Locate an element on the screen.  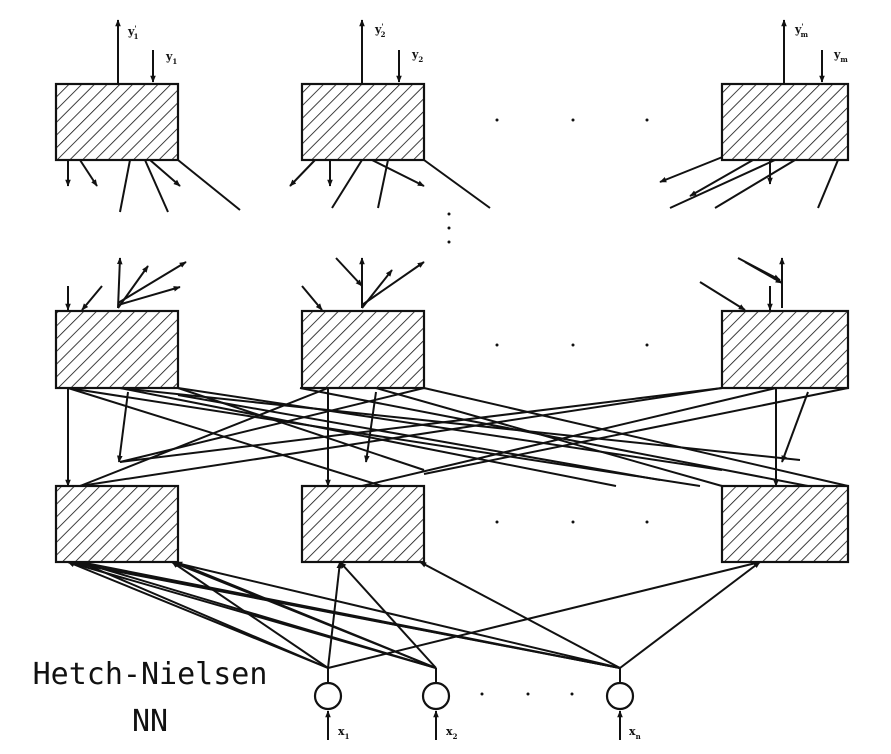
output-y2-prime-base: y is located at coordinates (378, 29).